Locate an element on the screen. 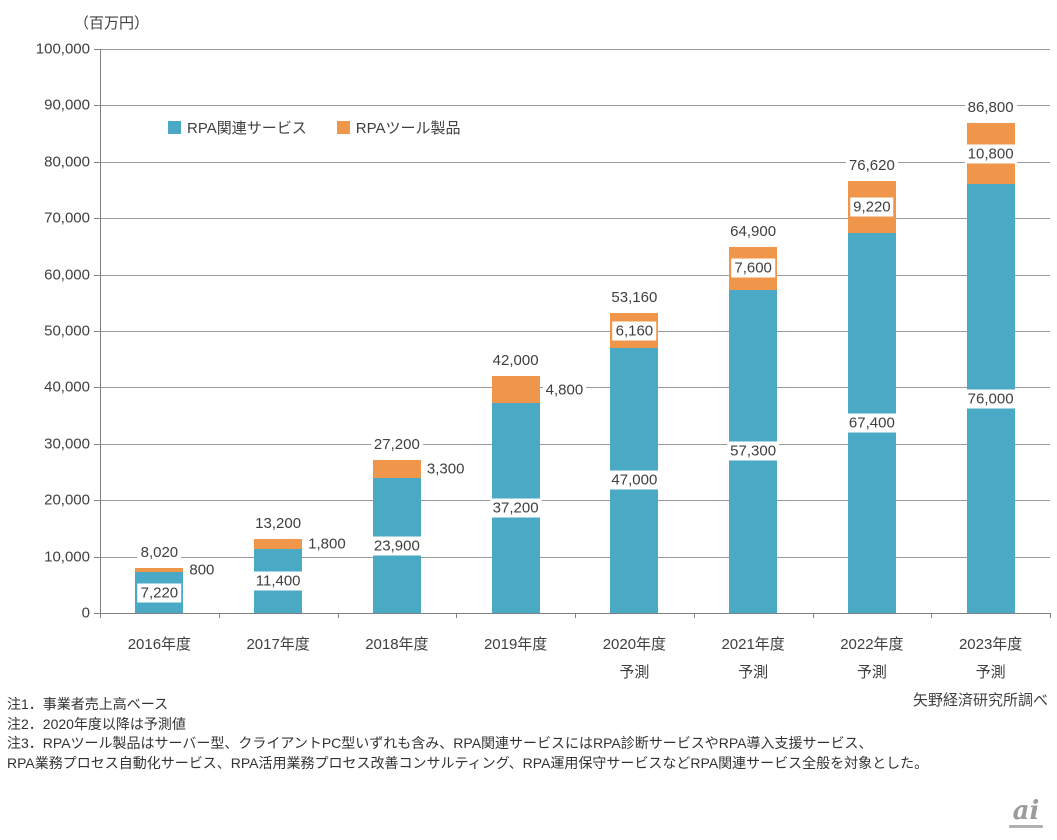 This screenshot has width=1057, height=840. legend-label-tools: RPAツール製品 is located at coordinates (408, 128).